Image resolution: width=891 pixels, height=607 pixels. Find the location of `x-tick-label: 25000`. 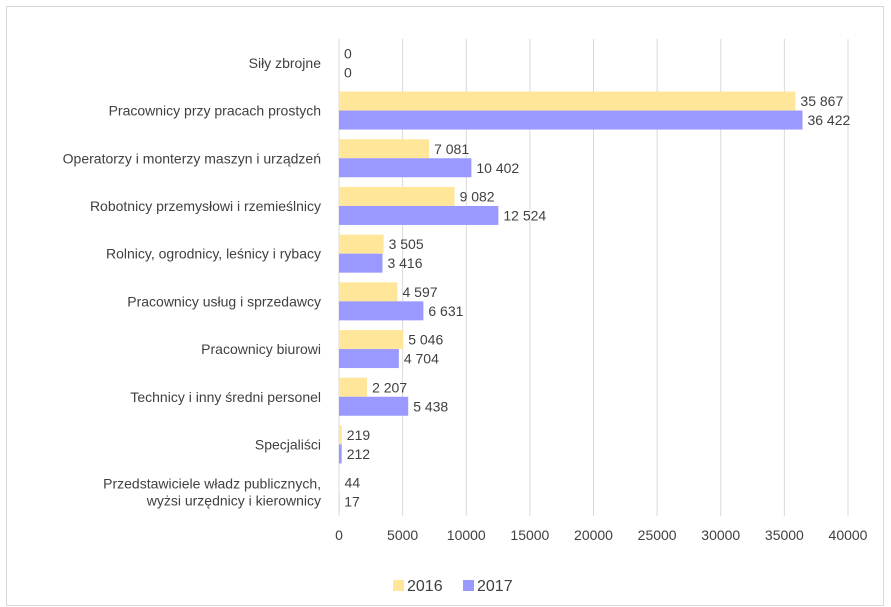

x-tick-label: 25000 is located at coordinates (657, 535).